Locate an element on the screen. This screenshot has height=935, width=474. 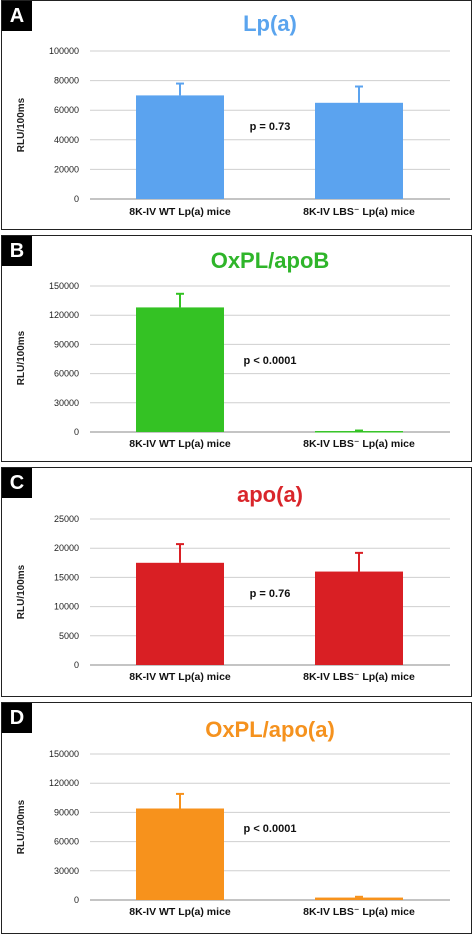
panel-letter: C is located at coordinates (17, 483).